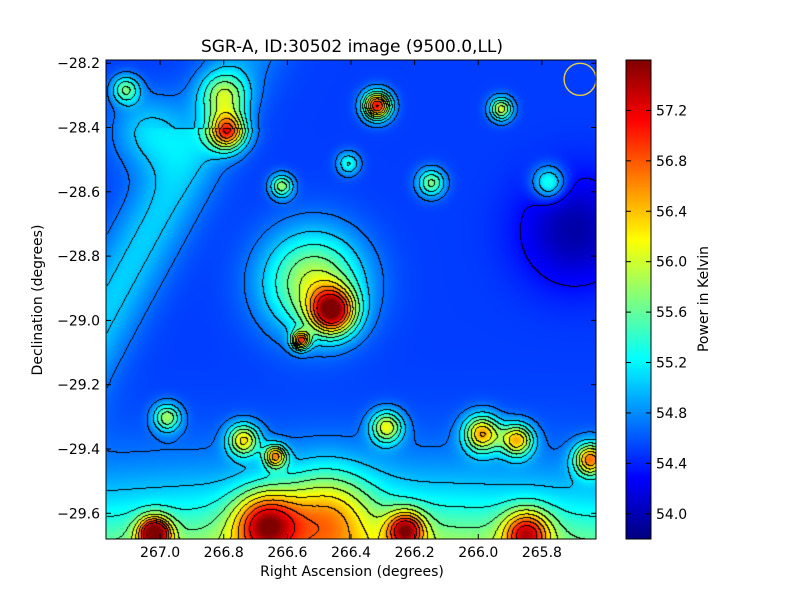  What do you see at coordinates (671, 263) in the screenshot?
I see `colorbar-tick-label: 56.0` at bounding box center [671, 263].